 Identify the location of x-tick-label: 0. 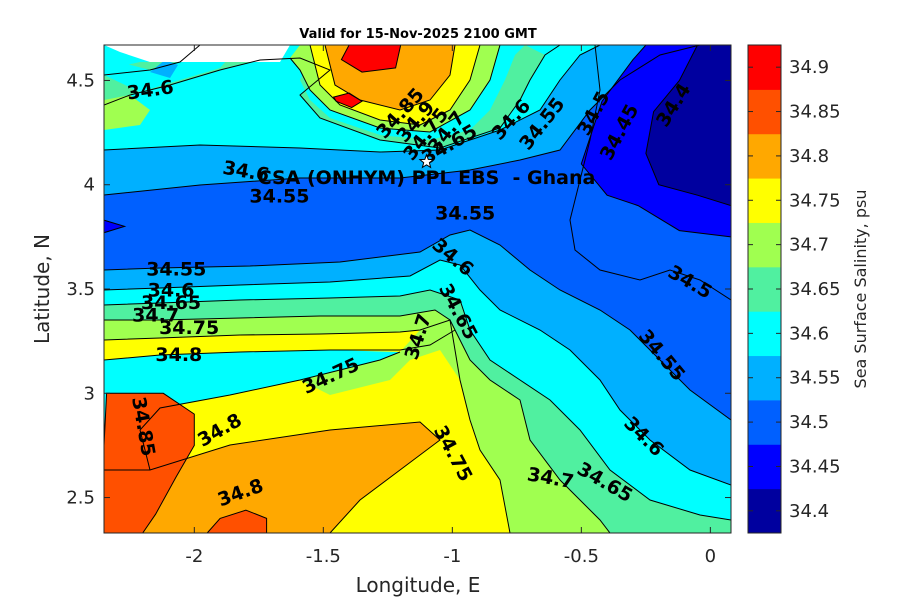
(710, 556).